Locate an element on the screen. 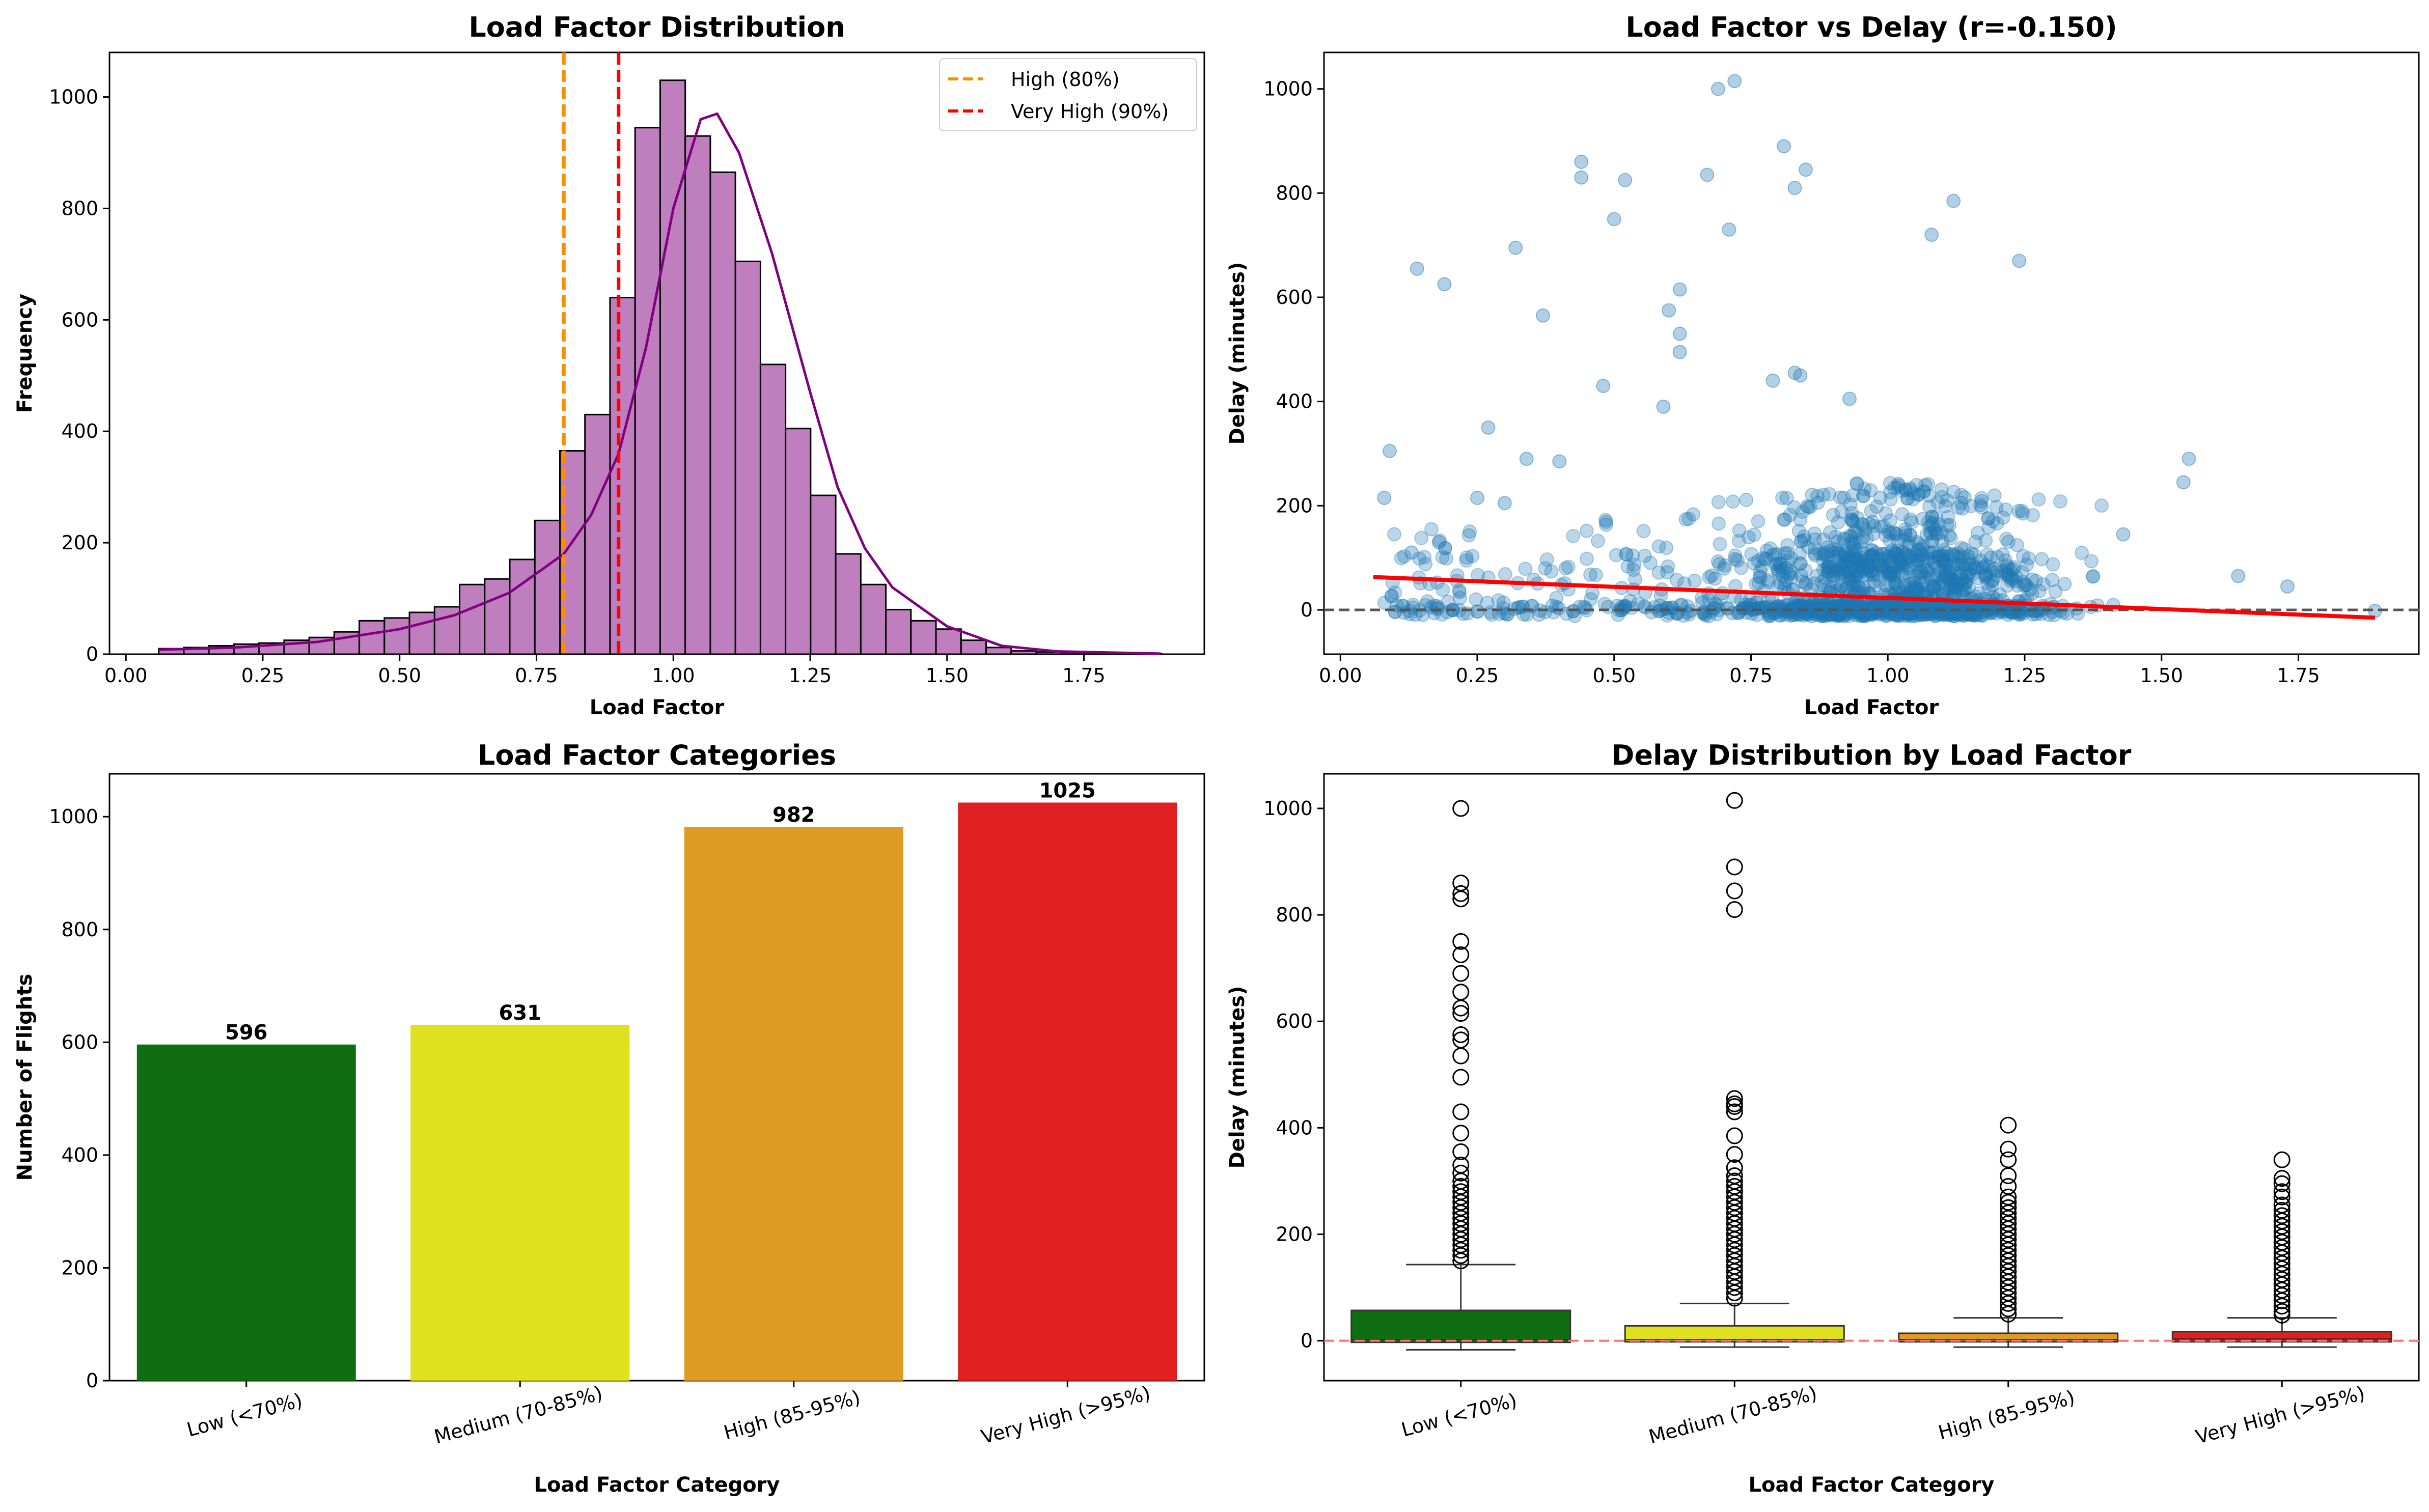  bar-y-axis-label: Number of Flights is located at coordinates (25, 1077).